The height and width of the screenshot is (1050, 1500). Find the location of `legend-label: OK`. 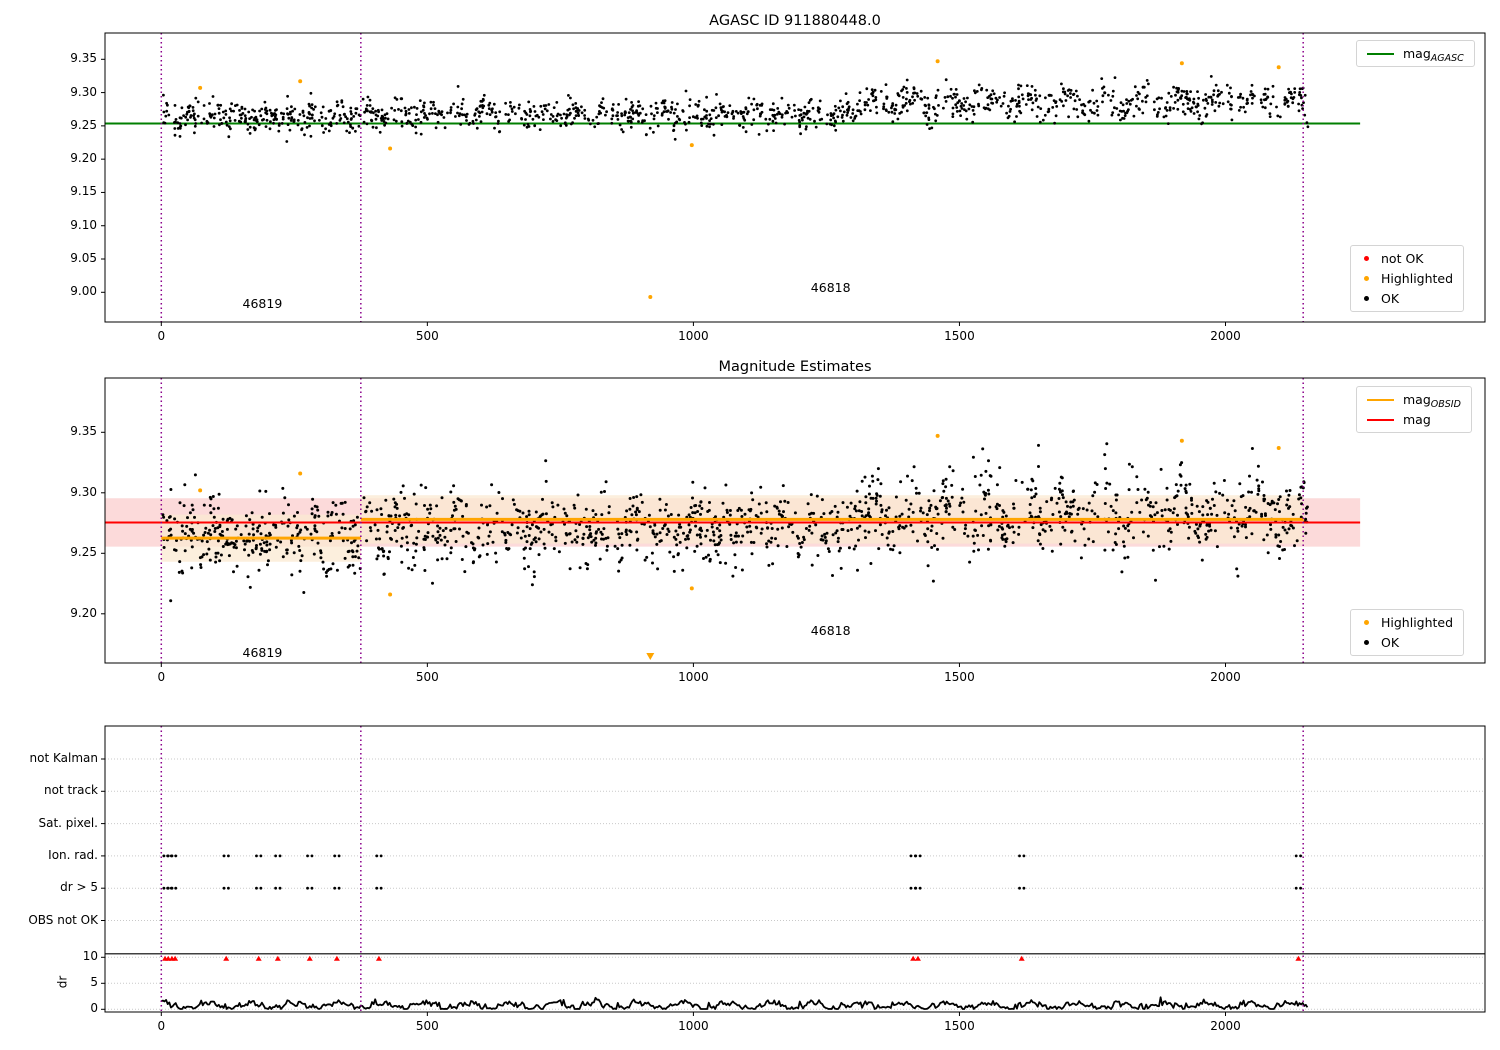

legend-label: OK is located at coordinates (1390, 298).